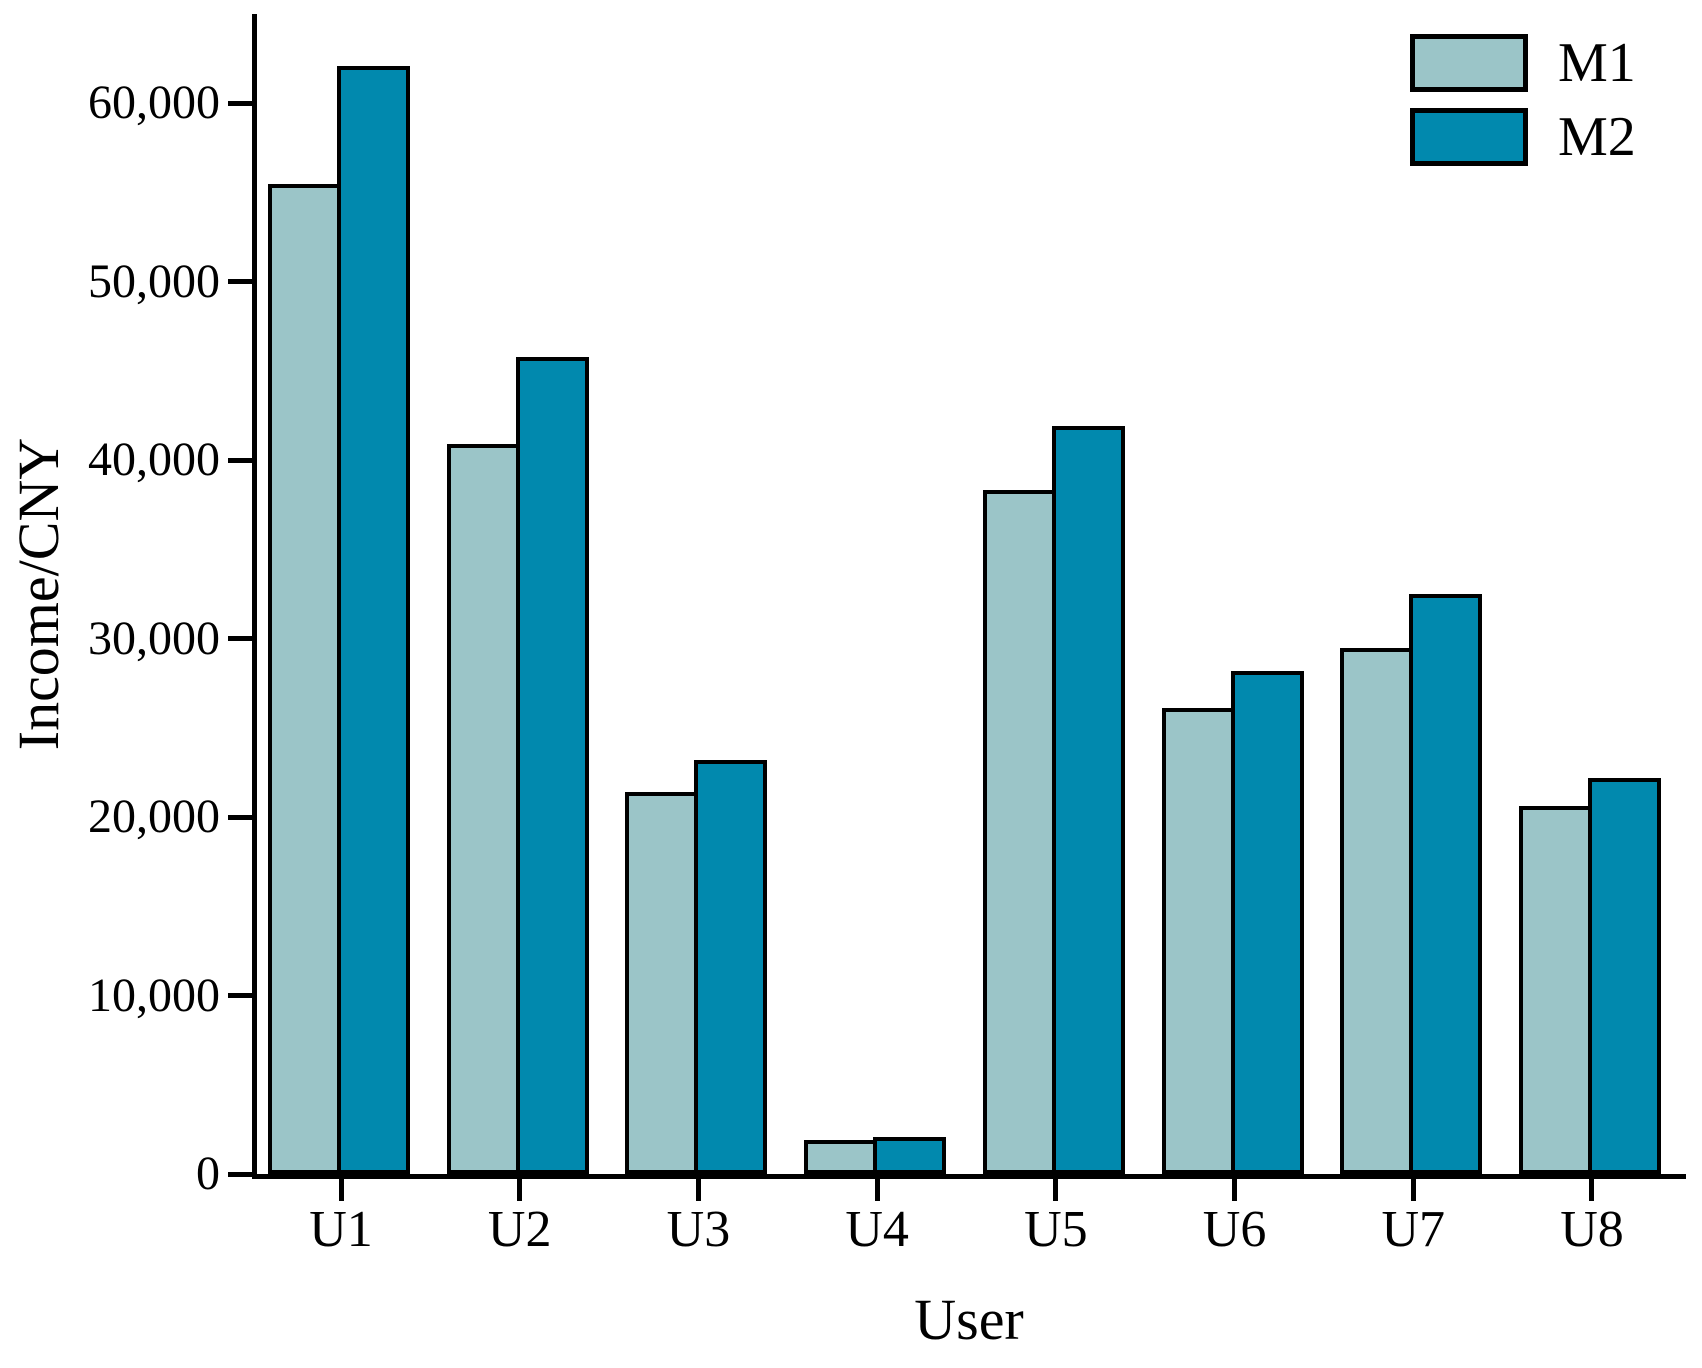 The image size is (1702, 1368). I want to click on y-tick-label: 30,000, so click(154, 638).